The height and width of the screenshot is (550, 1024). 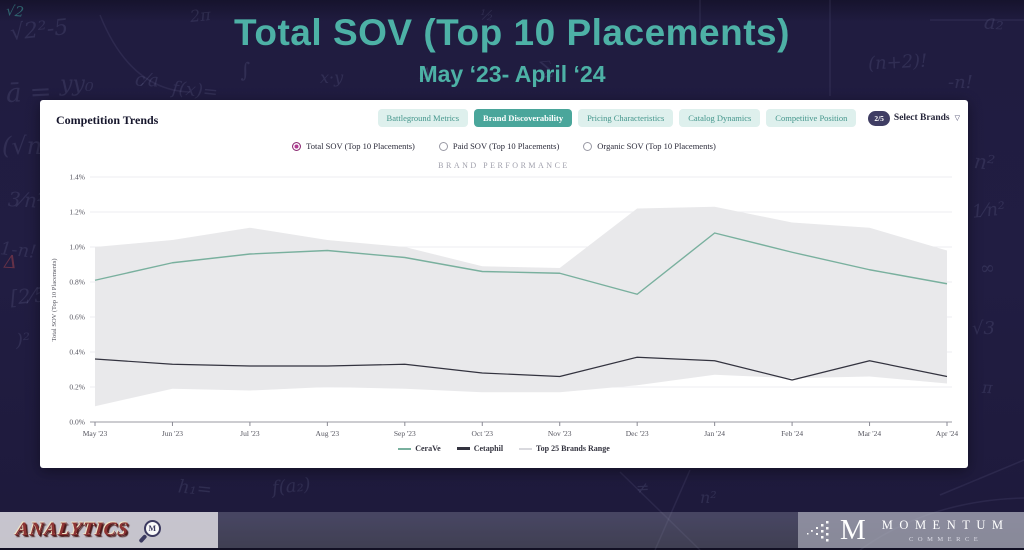 I want to click on momentum-wordmark: MOMENTUM COMMERCE, so click(x=946, y=530).